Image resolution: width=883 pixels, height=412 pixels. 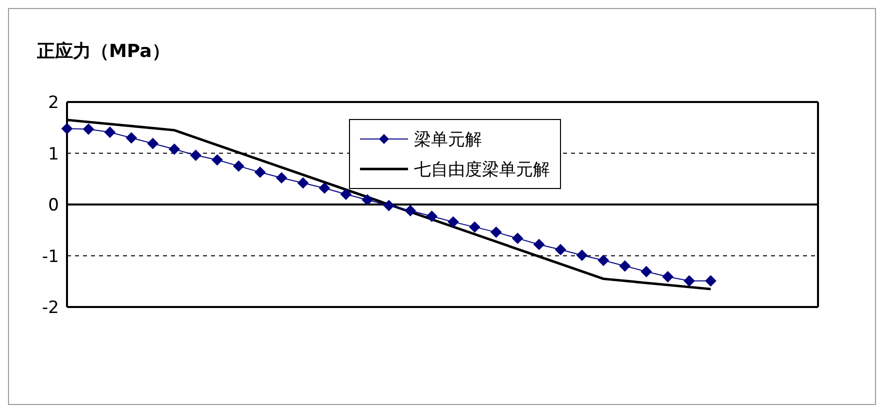 I want to click on legend-label: 七自由度梁单元解, so click(x=482, y=169).